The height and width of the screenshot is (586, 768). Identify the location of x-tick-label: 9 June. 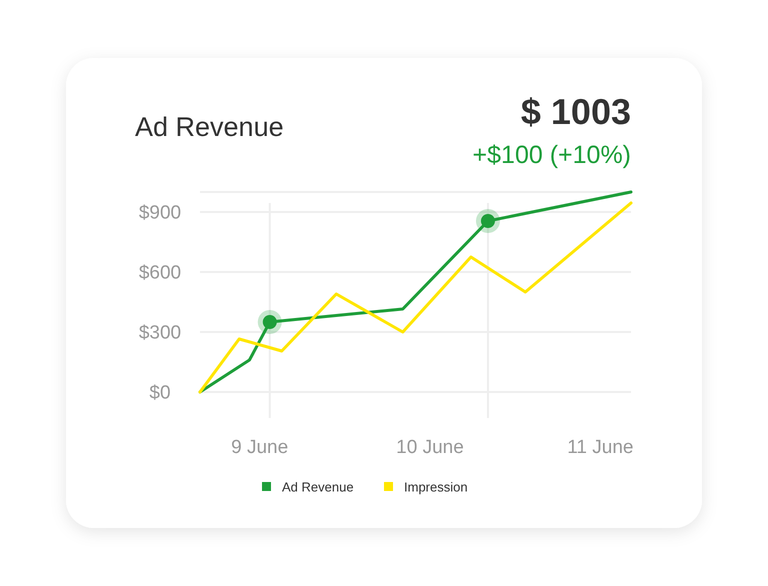
(259, 447).